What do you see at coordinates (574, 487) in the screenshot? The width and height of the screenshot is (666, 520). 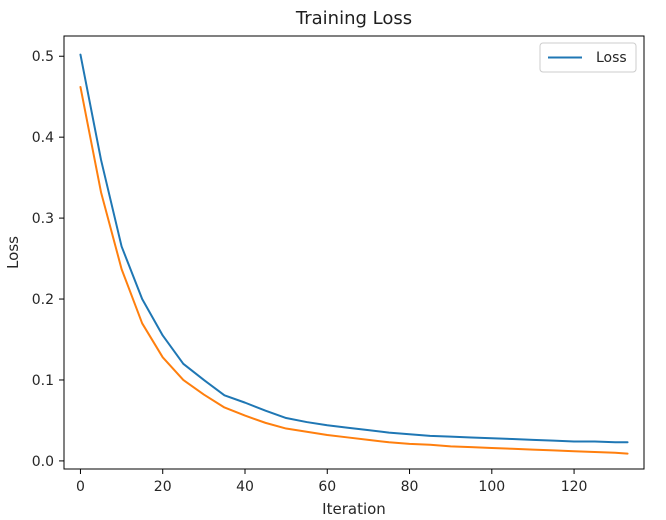 I see `x-tick-label: 120` at bounding box center [574, 487].